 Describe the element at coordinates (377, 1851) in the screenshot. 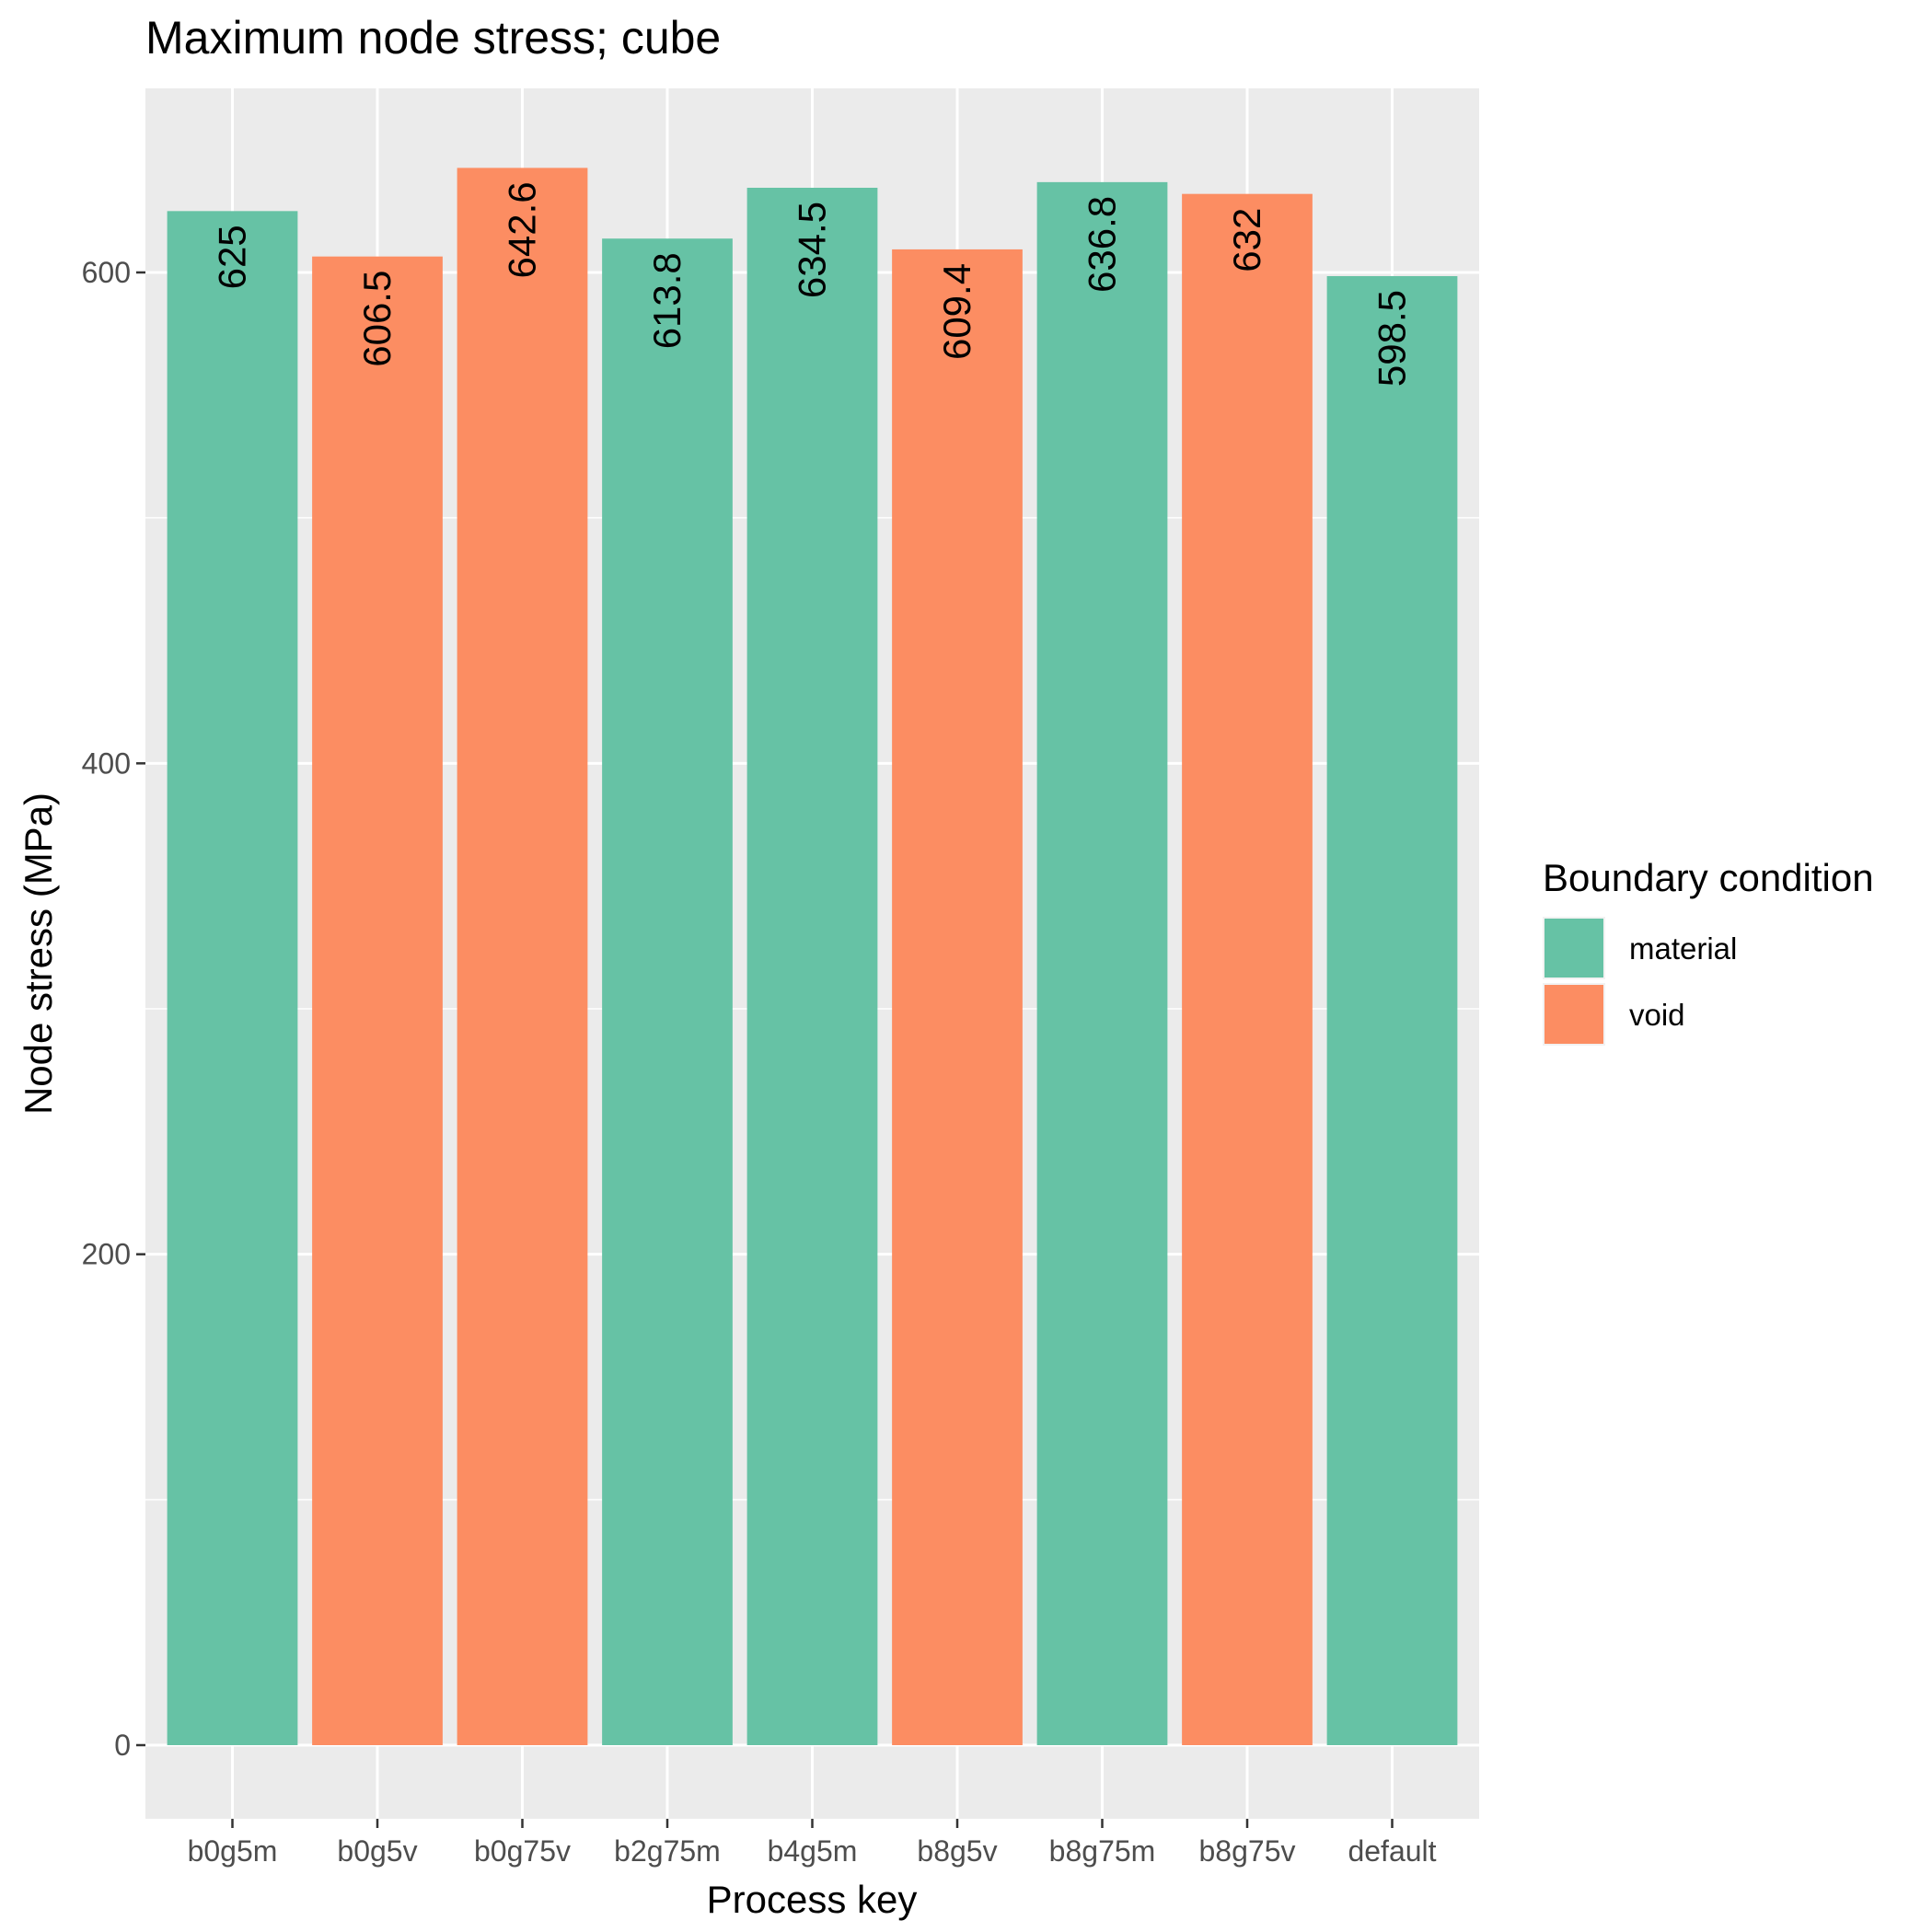

I see `x-tick-label: b0g5v` at that location.